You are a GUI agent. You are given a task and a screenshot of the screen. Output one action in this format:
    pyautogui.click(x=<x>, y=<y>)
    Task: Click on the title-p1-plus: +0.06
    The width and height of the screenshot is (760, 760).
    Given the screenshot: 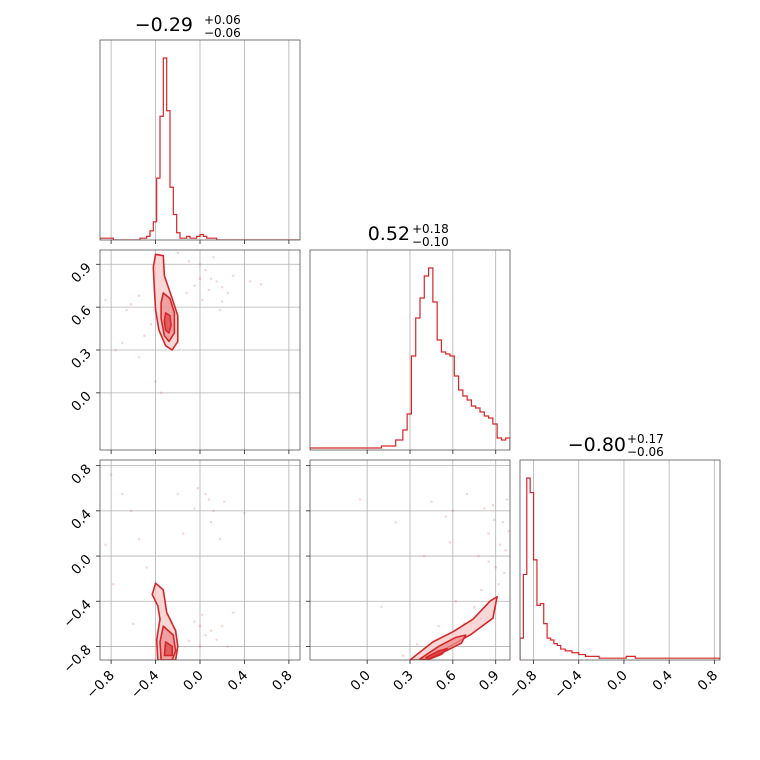 What is the action you would take?
    pyautogui.click(x=222, y=20)
    